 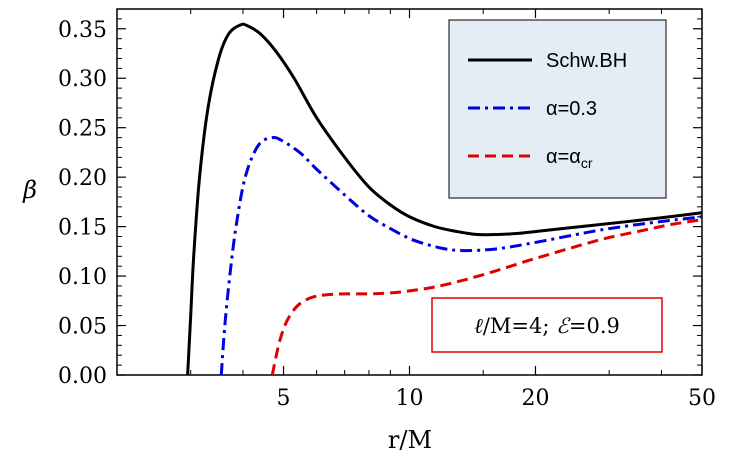 What do you see at coordinates (82, 178) in the screenshot?
I see `y-tick-label: 0.20` at bounding box center [82, 178].